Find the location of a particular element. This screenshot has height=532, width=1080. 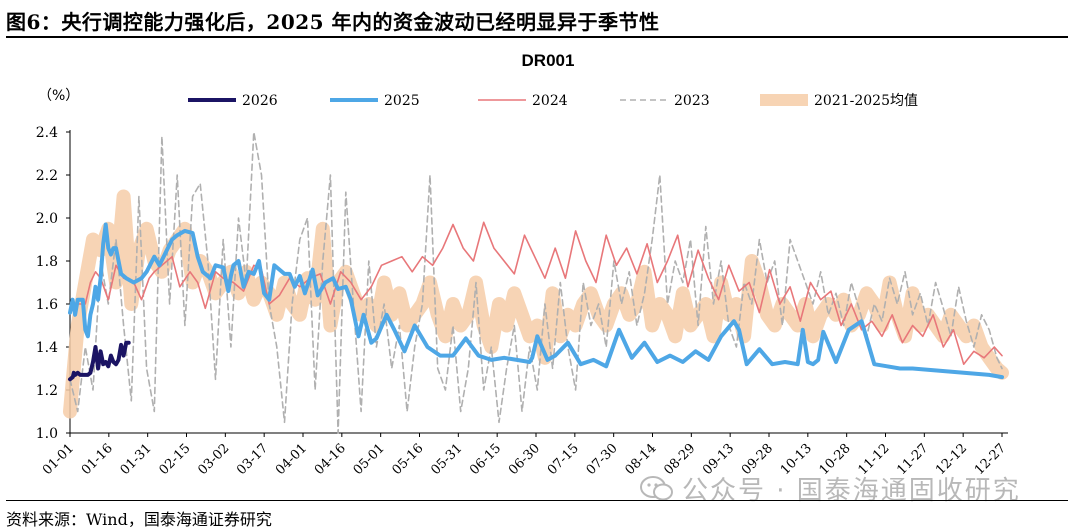

legend-label-2025: 2025 is located at coordinates (402, 101).